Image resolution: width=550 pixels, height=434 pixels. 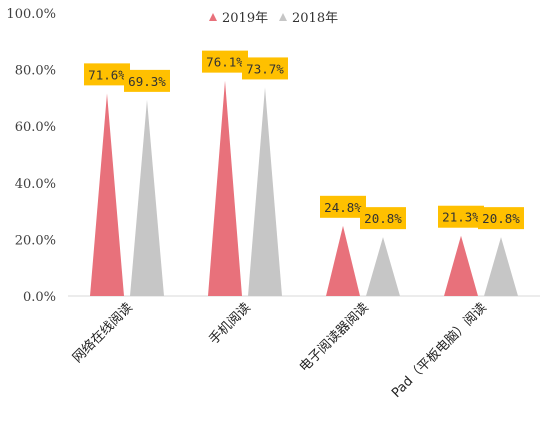 I want to click on x-tick-label: 网络在线阅读, so click(x=102, y=333).